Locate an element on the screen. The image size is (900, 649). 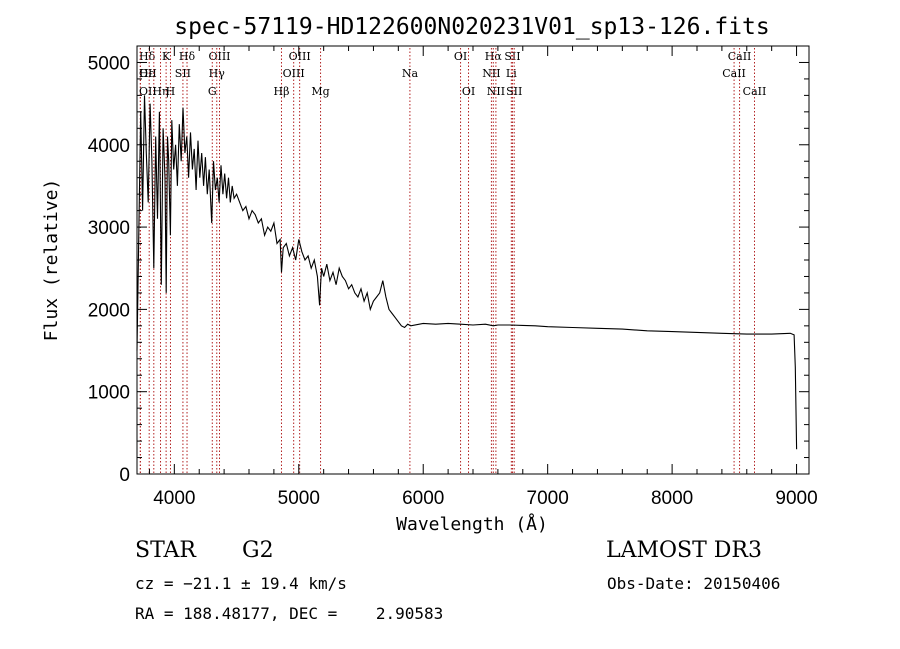
line-label: Hβ is located at coordinates (282, 91).